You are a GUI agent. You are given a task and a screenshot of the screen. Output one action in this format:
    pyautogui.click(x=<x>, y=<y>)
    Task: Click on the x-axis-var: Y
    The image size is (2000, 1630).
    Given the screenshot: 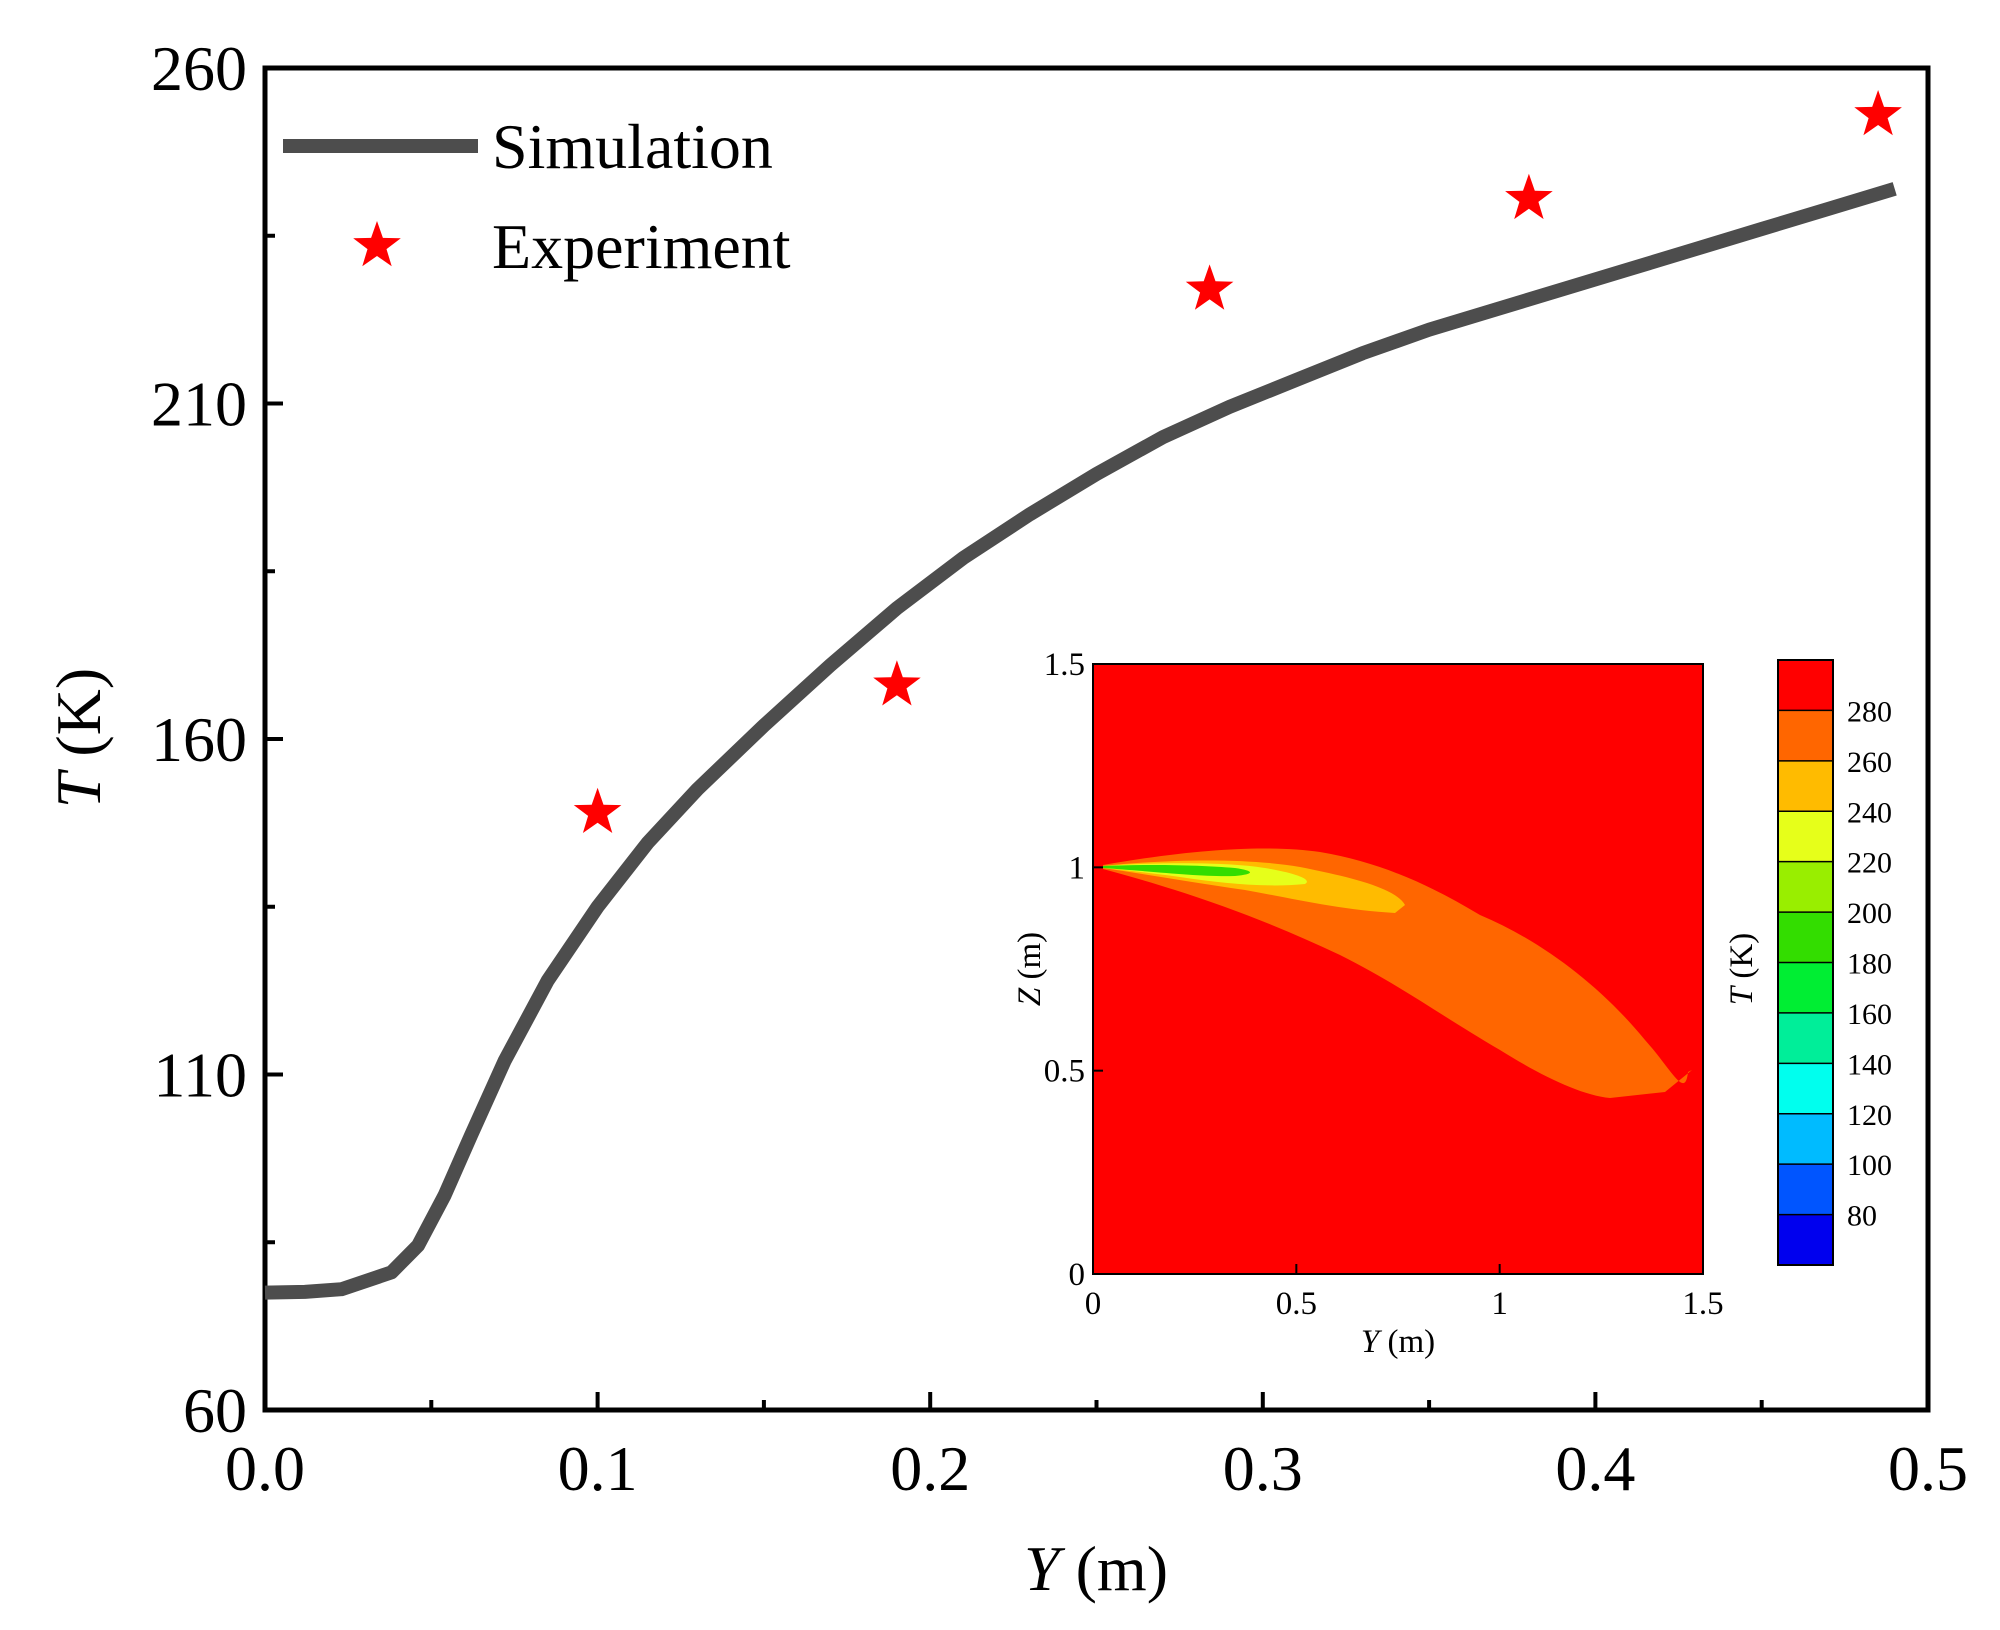 What is the action you would take?
    pyautogui.click(x=1045, y=1568)
    